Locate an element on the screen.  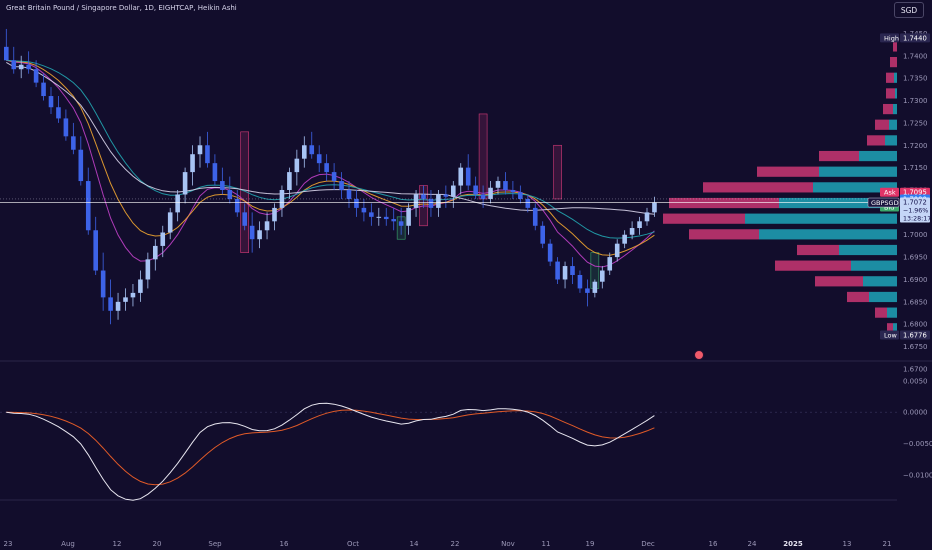
price-tick-label: 1.7000 is located at coordinates (915, 235).